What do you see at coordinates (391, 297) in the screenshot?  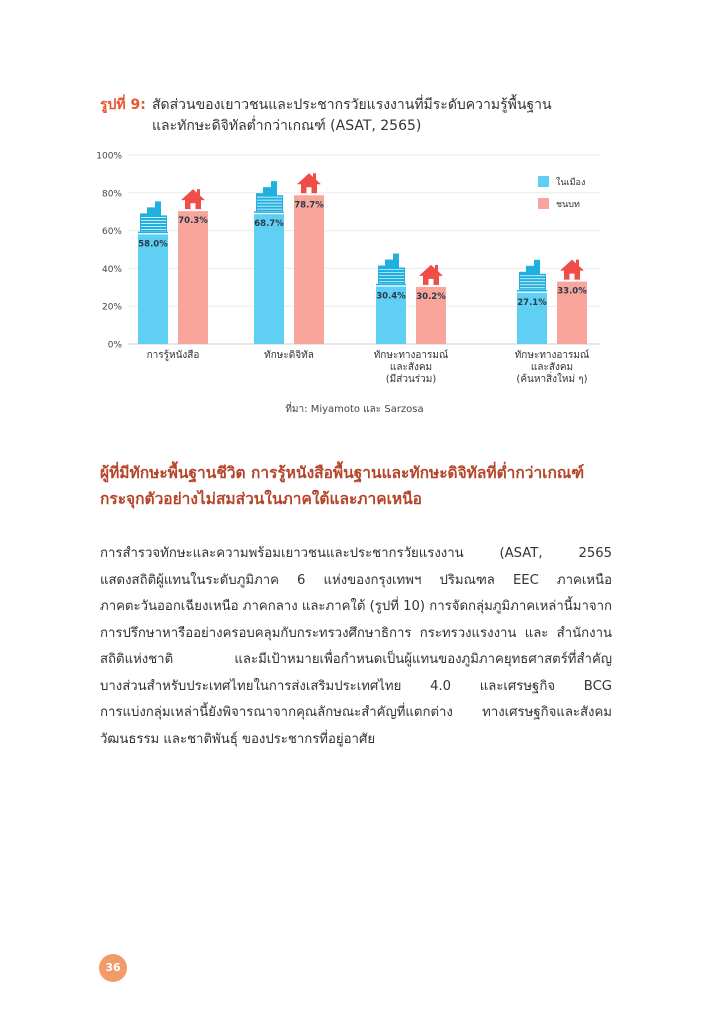 I see `data-label: 30.4%` at bounding box center [391, 297].